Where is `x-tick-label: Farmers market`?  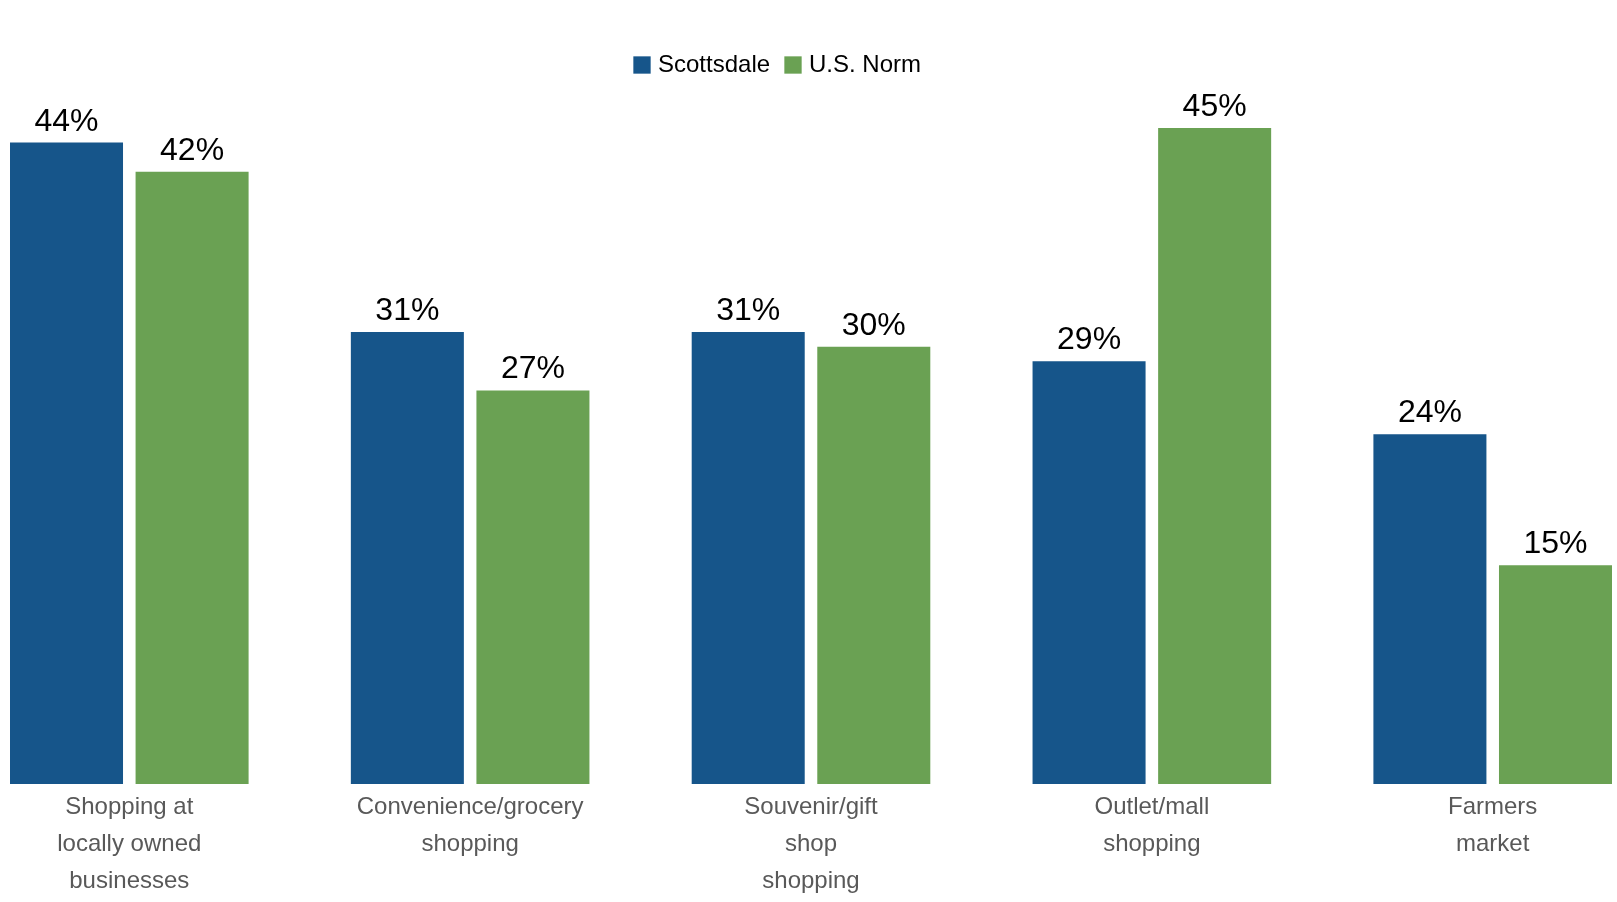
x-tick-label: Farmers market is located at coordinates (1493, 823).